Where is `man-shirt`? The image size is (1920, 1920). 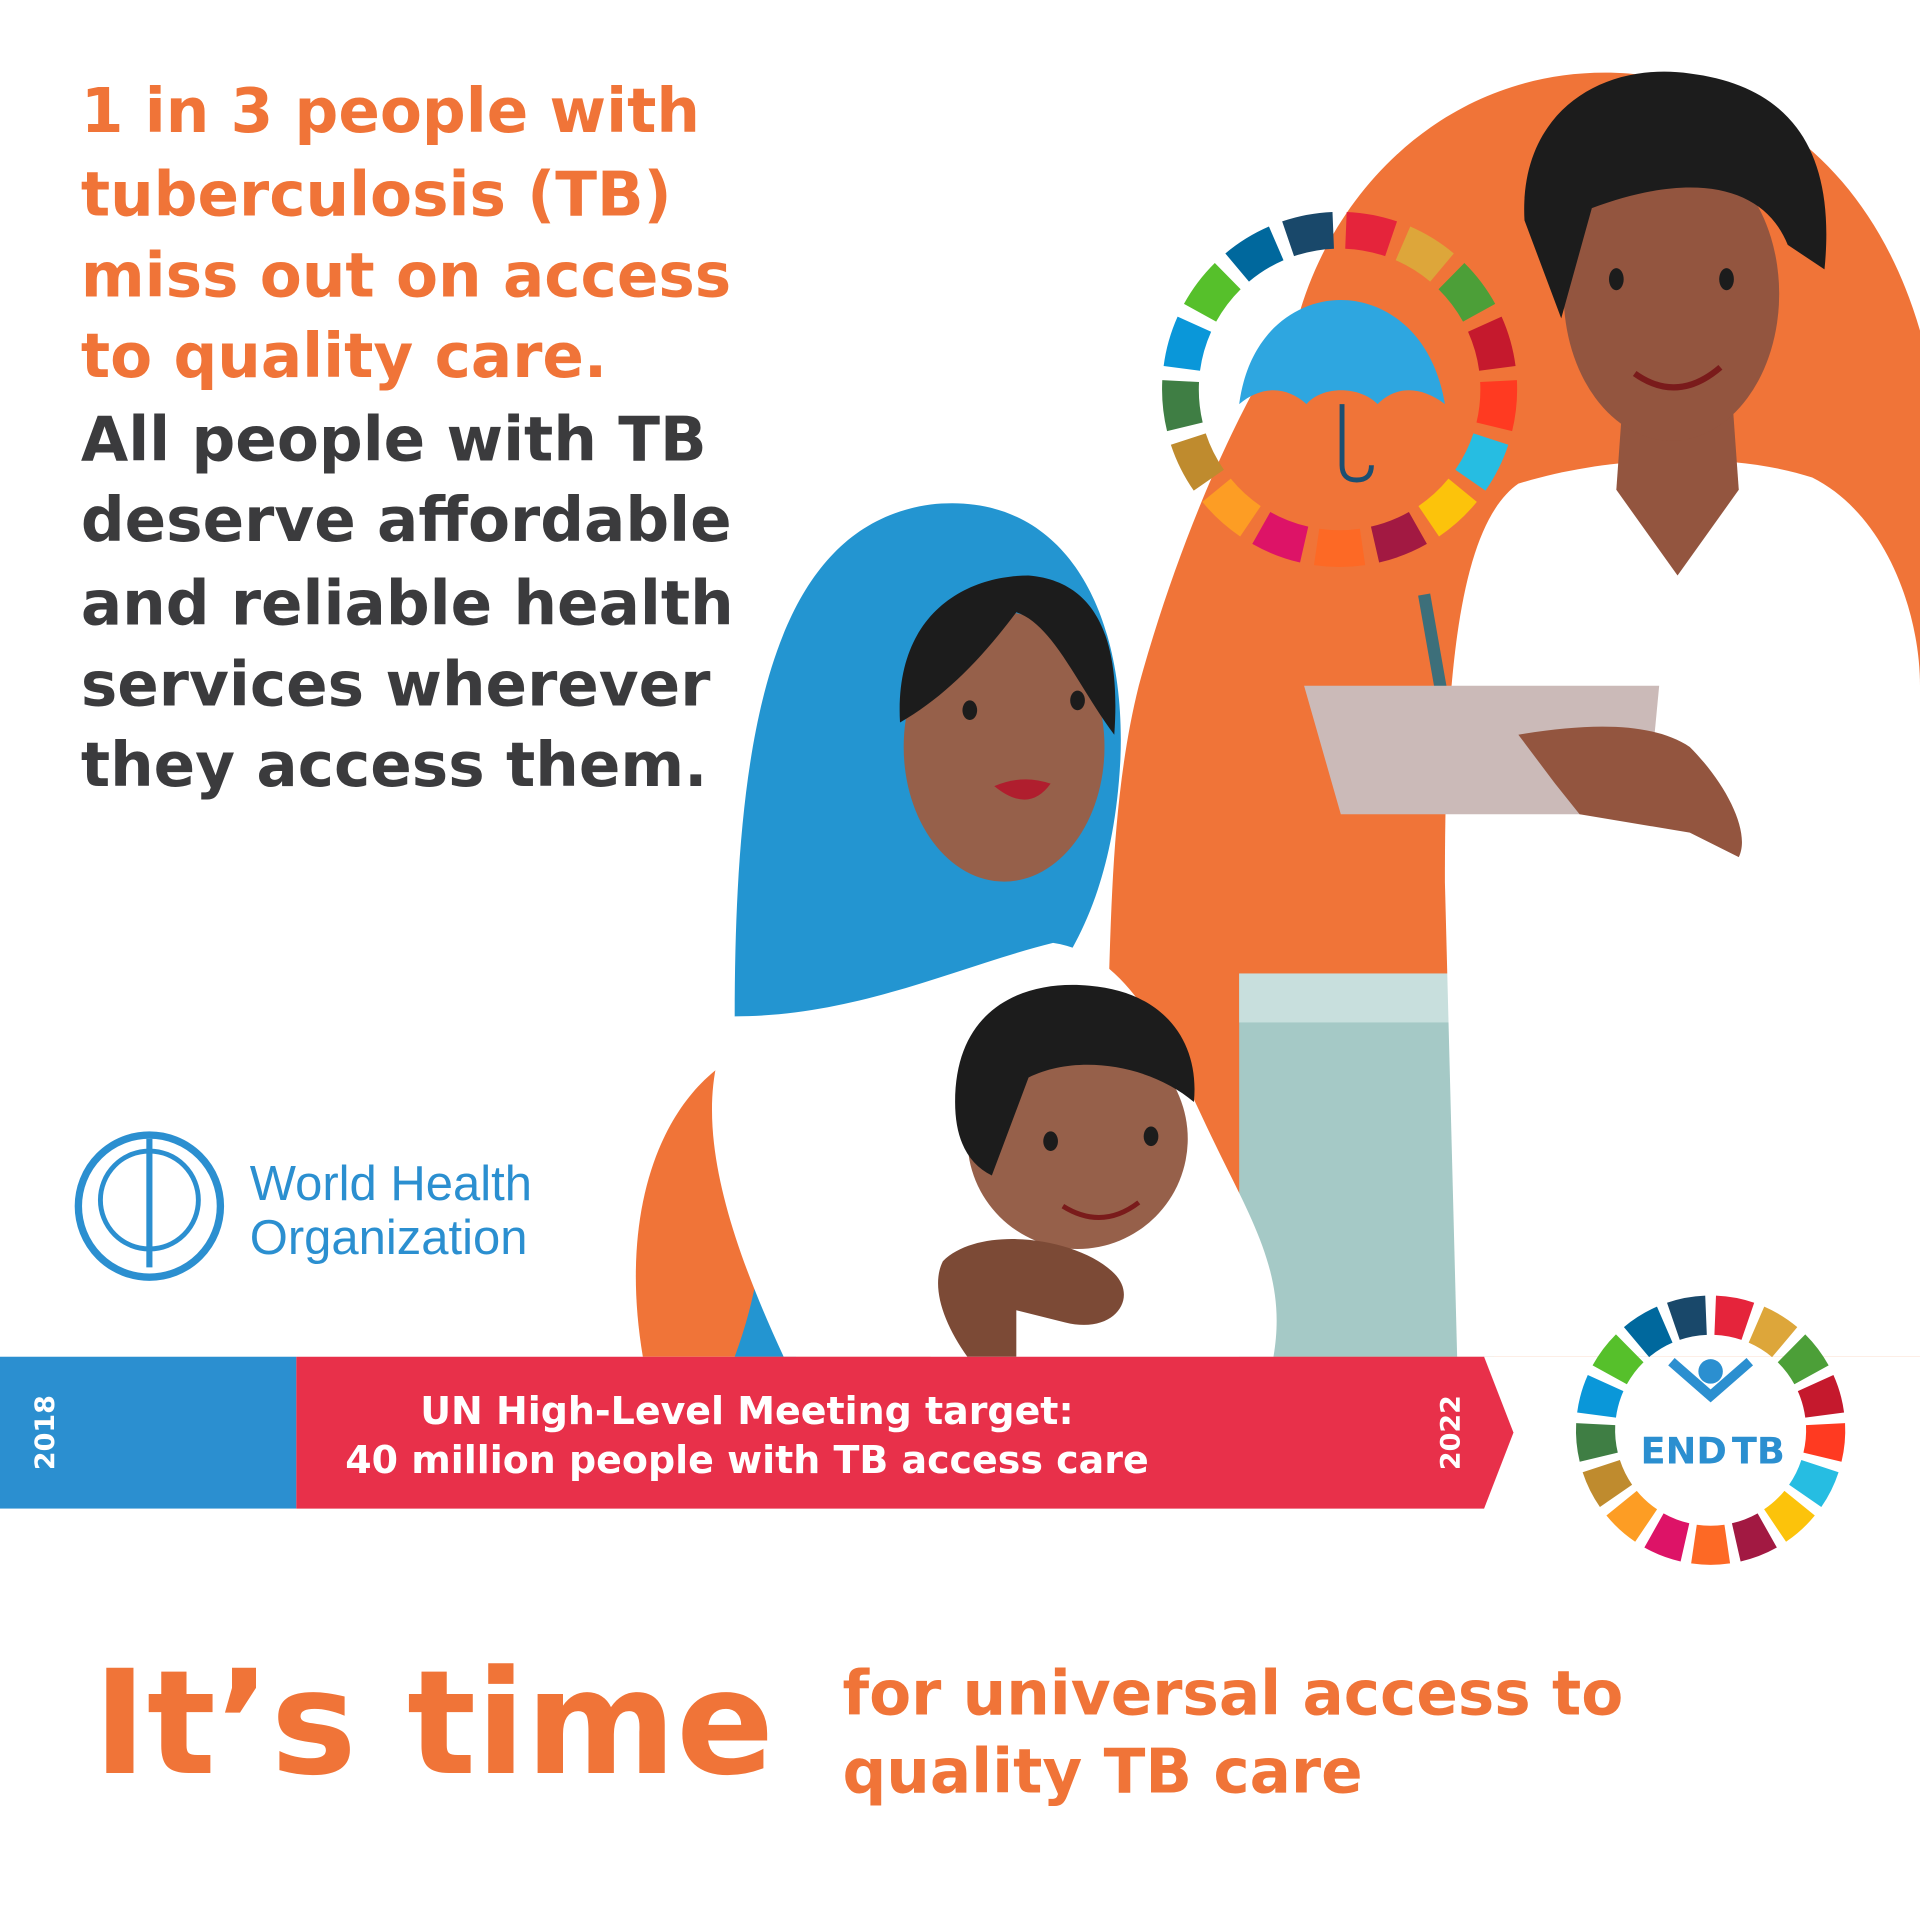 man-shirt is located at coordinates (1682, 908).